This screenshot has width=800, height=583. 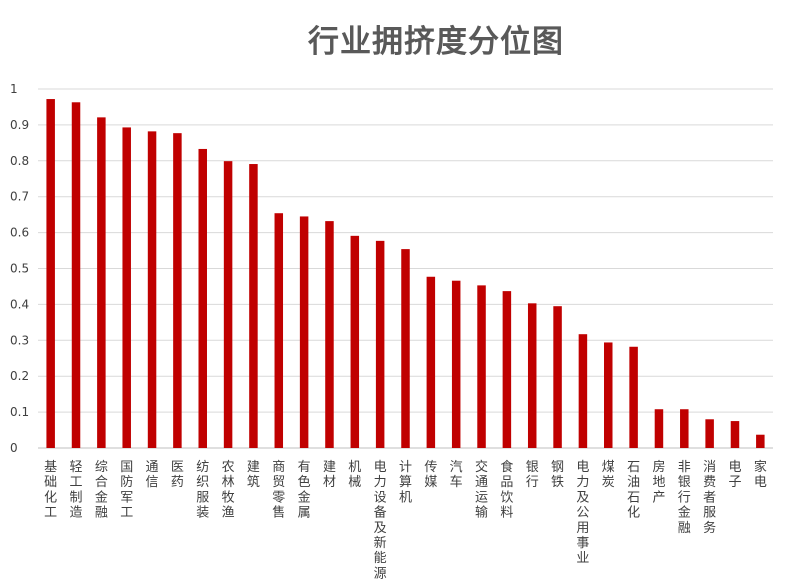 What do you see at coordinates (19, 304) in the screenshot?
I see `y-tick-label: 0.4` at bounding box center [19, 304].